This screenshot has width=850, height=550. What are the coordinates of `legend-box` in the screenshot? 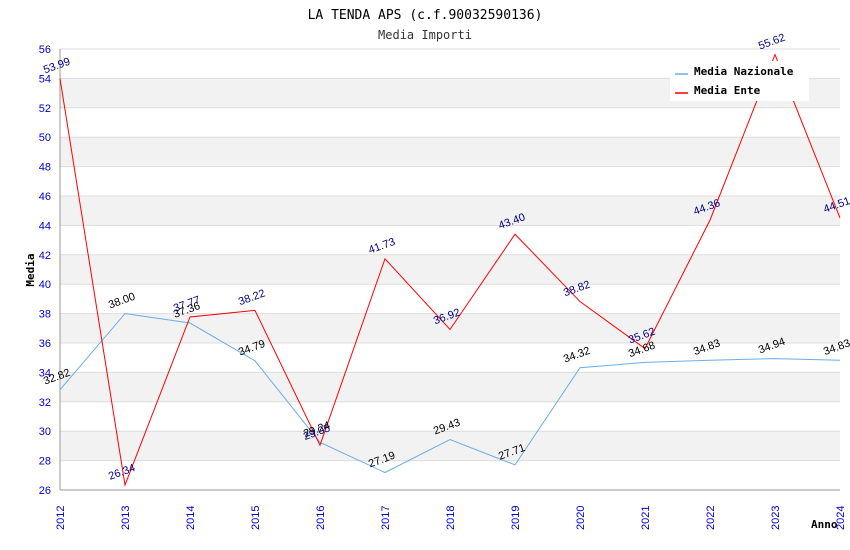 It's located at (739, 81).